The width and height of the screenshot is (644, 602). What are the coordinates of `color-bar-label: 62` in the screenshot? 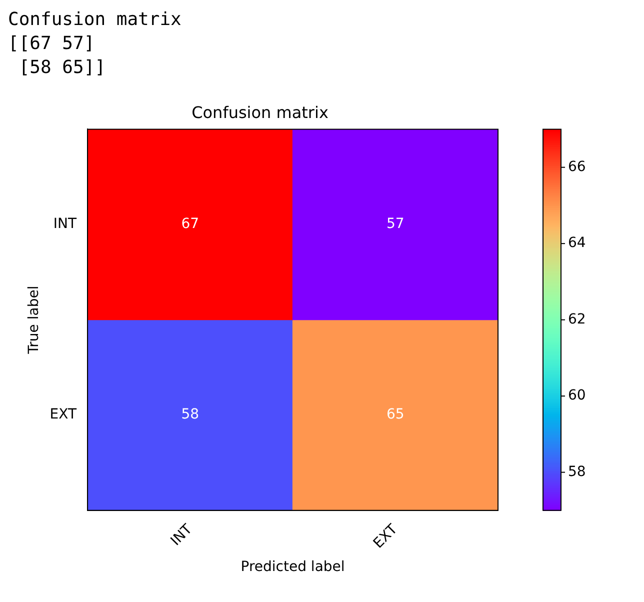 It's located at (577, 319).